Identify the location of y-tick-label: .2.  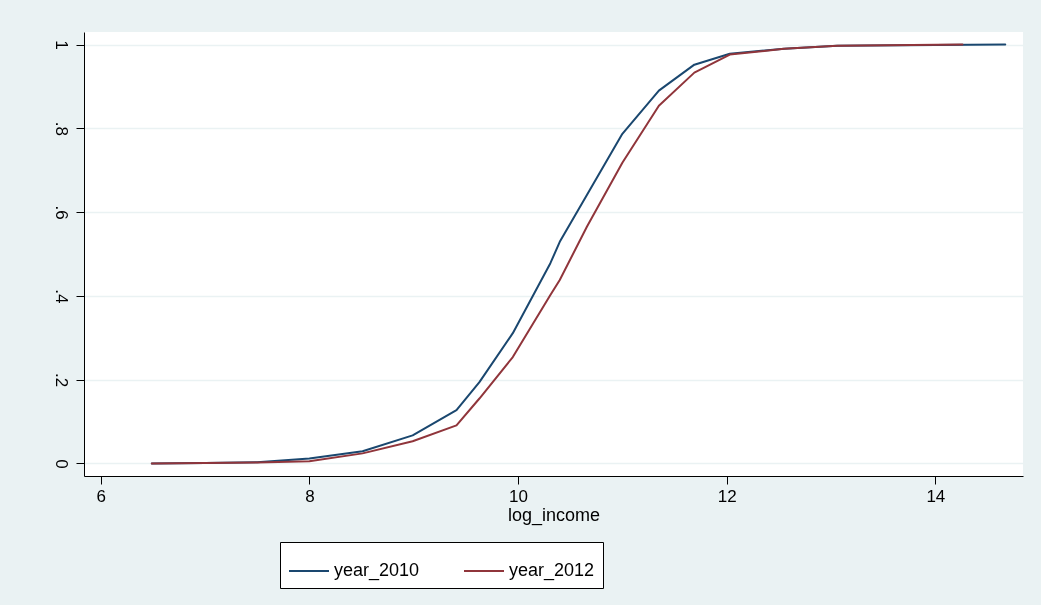
(61, 380).